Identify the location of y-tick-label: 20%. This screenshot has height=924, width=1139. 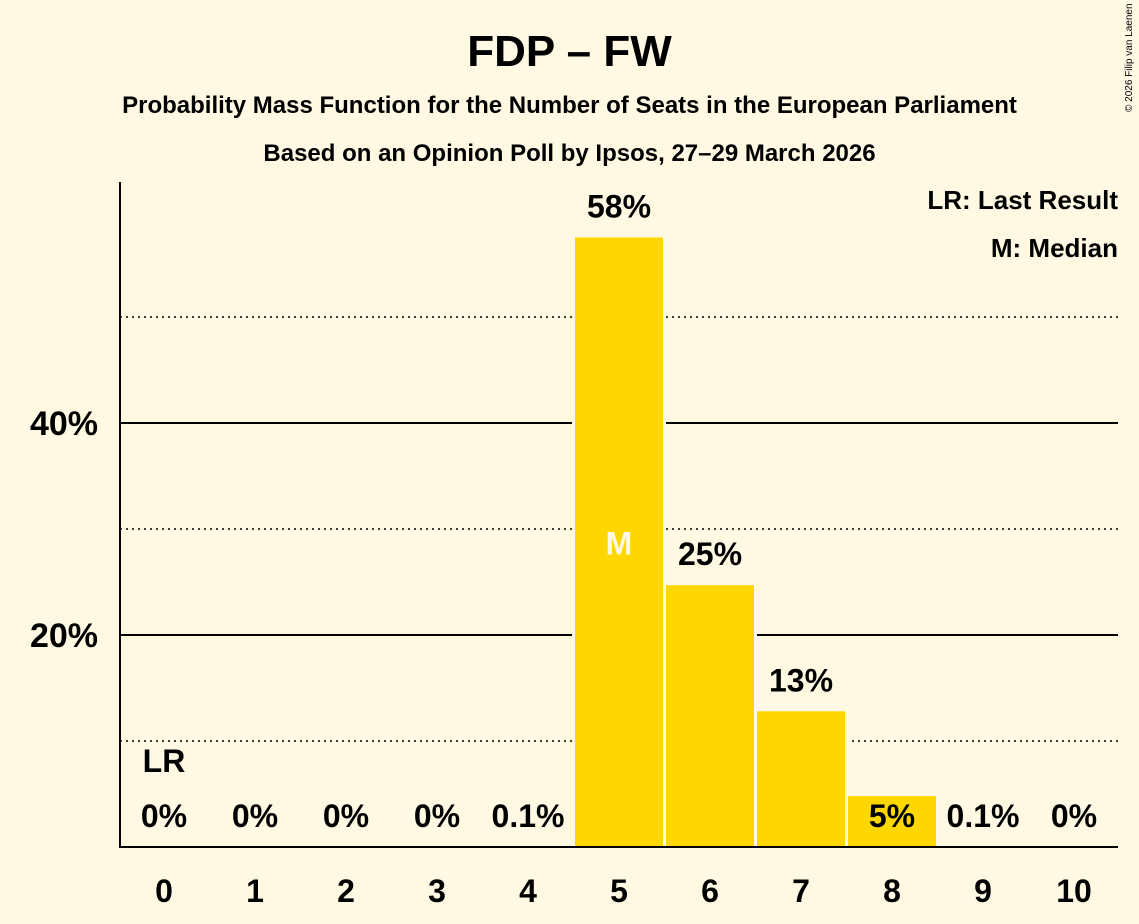
(64, 636).